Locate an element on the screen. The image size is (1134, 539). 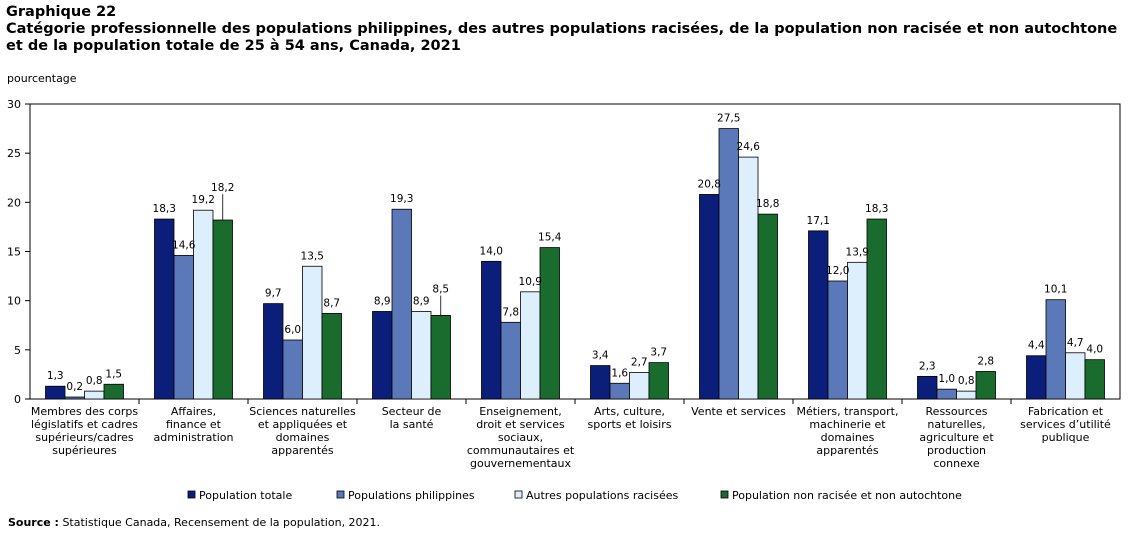
legend-label: Population totale is located at coordinates (245, 495).